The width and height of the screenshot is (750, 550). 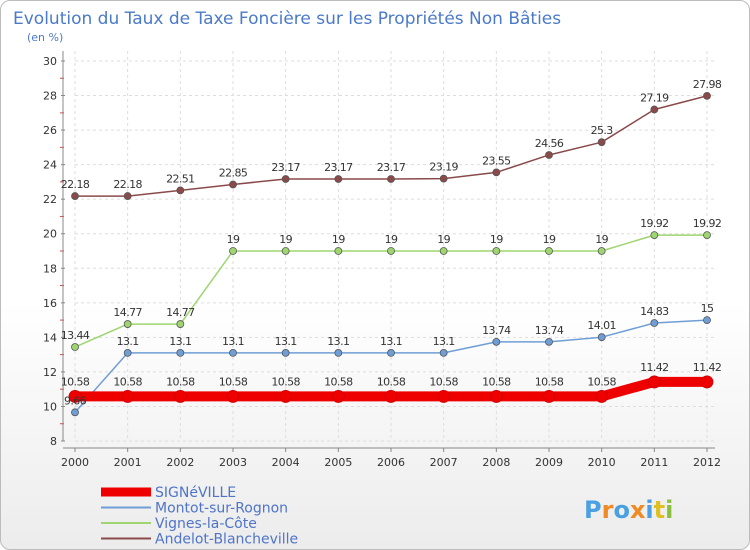 I want to click on point-andelot-blancheville-2005, so click(x=338, y=179).